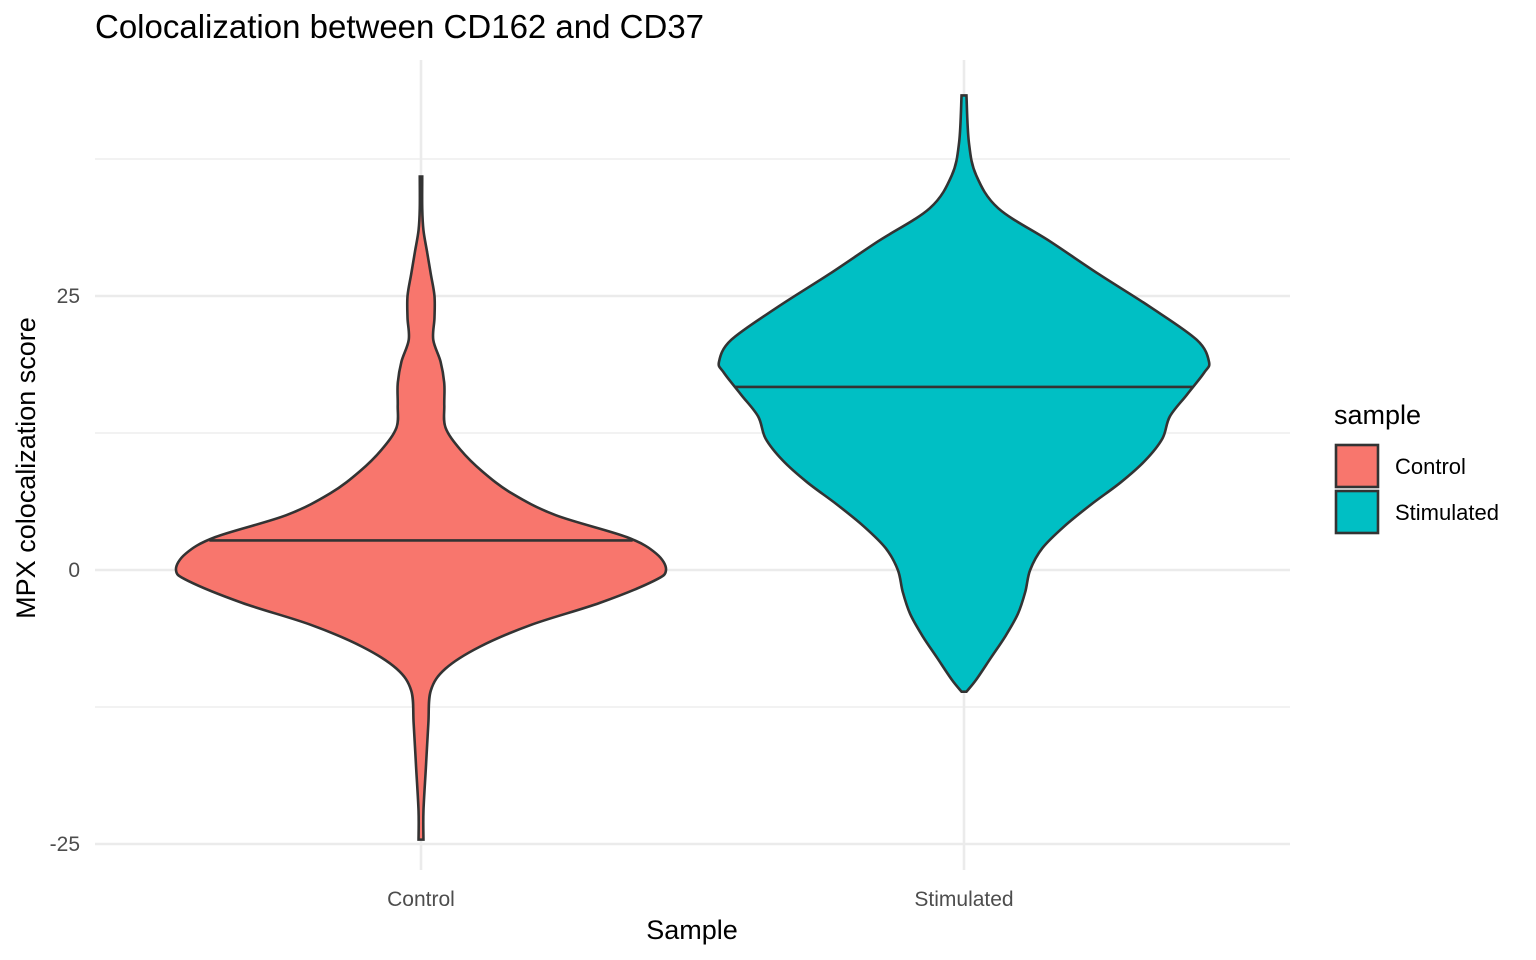 Image resolution: width=1536 pixels, height=960 pixels. Describe the element at coordinates (399, 26) in the screenshot. I see `chart-title: Colocalization between CD162 and CD37` at that location.